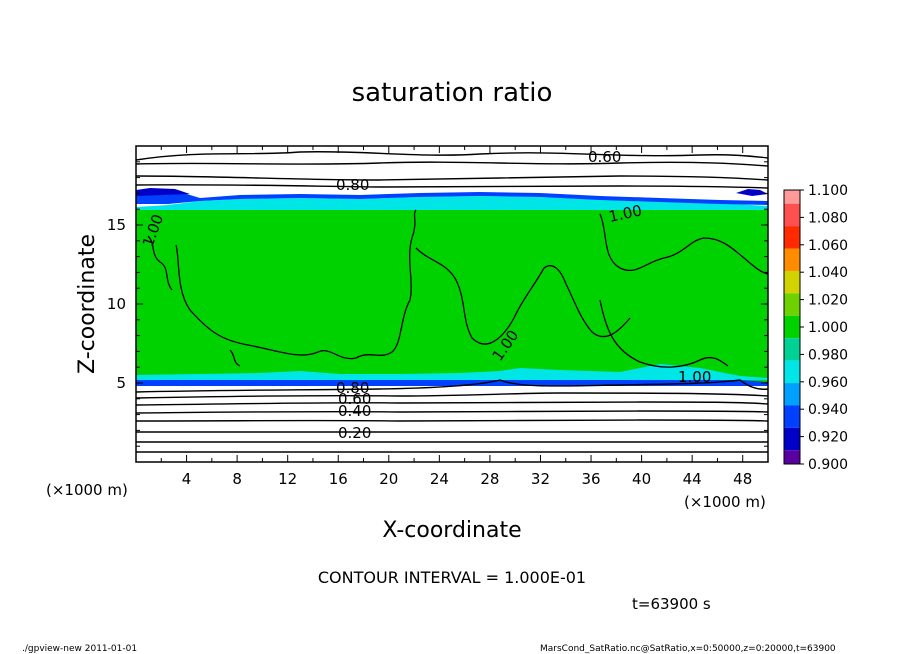 This screenshot has width=904, height=654. What do you see at coordinates (489, 479) in the screenshot?
I see `x-tick-label: 28` at bounding box center [489, 479].